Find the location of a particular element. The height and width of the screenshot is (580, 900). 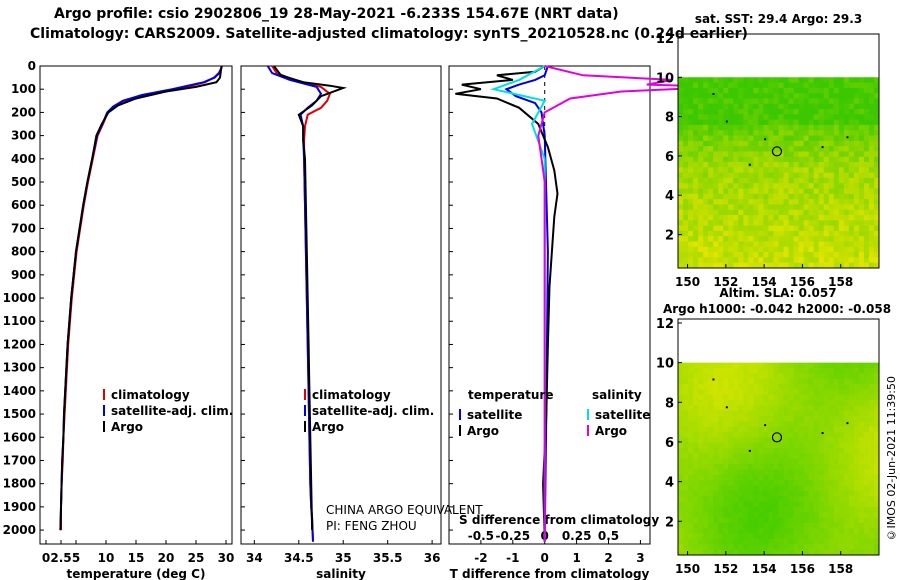

depth-tick-label: 1000 is located at coordinates (19, 298).